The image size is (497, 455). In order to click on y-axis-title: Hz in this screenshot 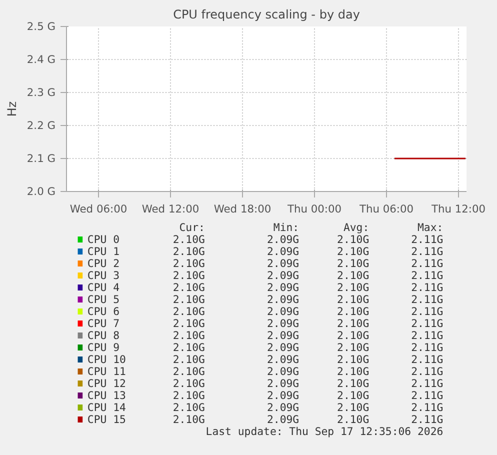, I will do `click(11, 109)`.